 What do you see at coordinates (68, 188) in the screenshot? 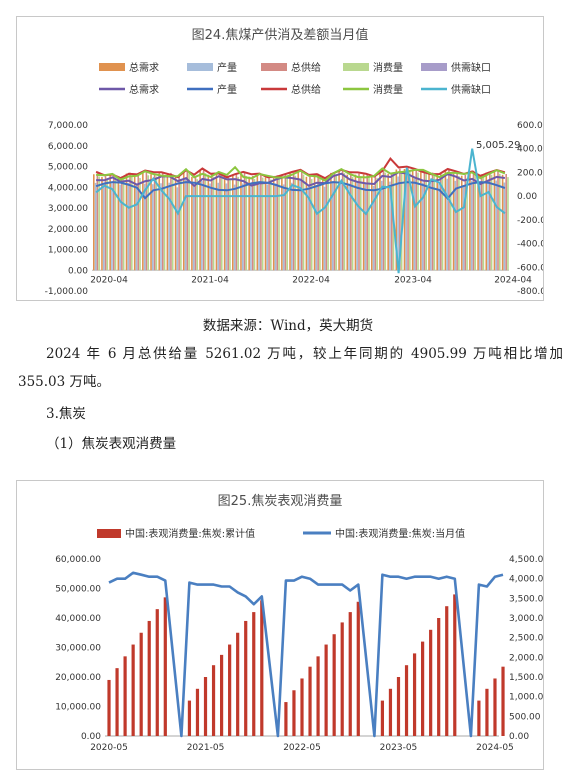
I see `y-tick-left: 4,000.00` at bounding box center [68, 188].